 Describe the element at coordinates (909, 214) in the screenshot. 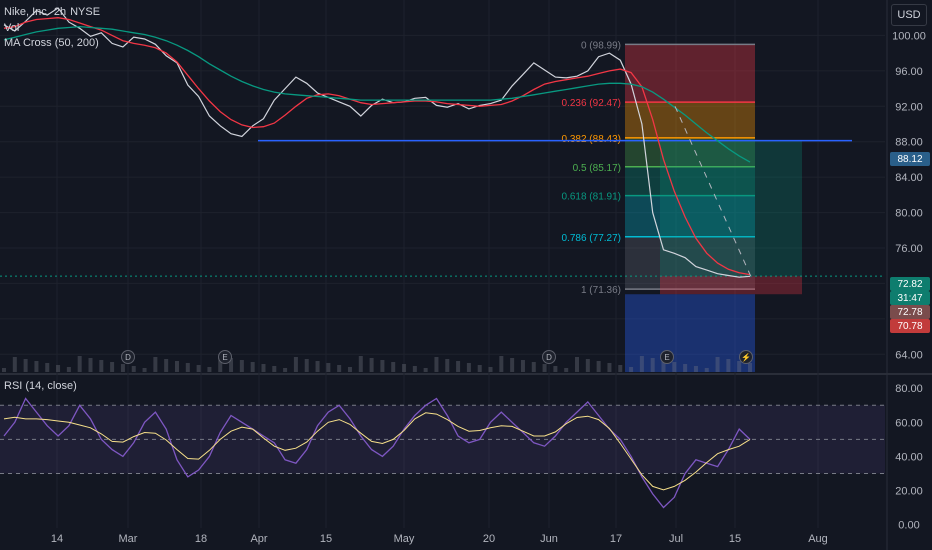

I see `price-tick-label: 80.00` at that location.